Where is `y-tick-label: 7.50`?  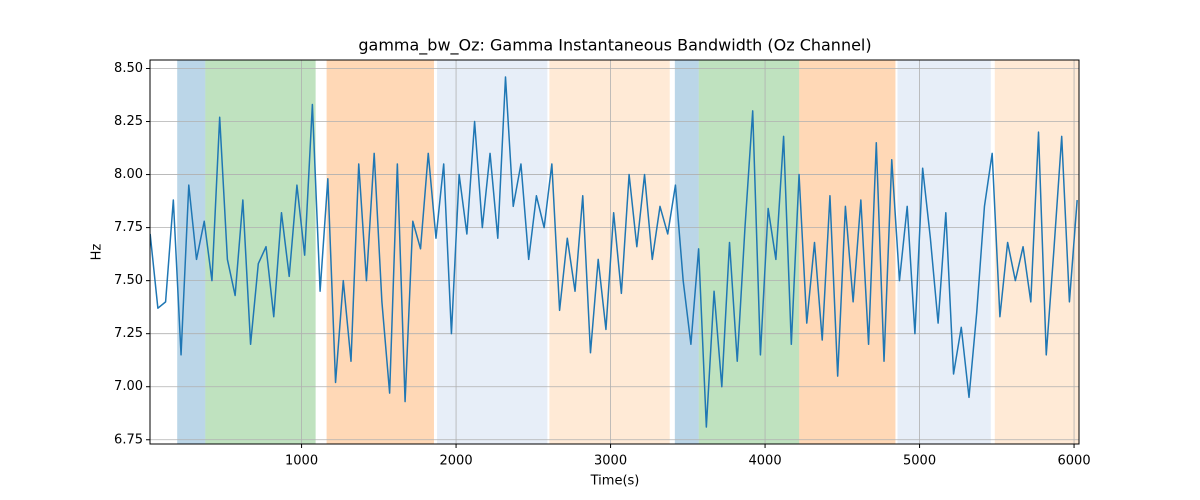
y-tick-label: 7.50 is located at coordinates (128, 280).